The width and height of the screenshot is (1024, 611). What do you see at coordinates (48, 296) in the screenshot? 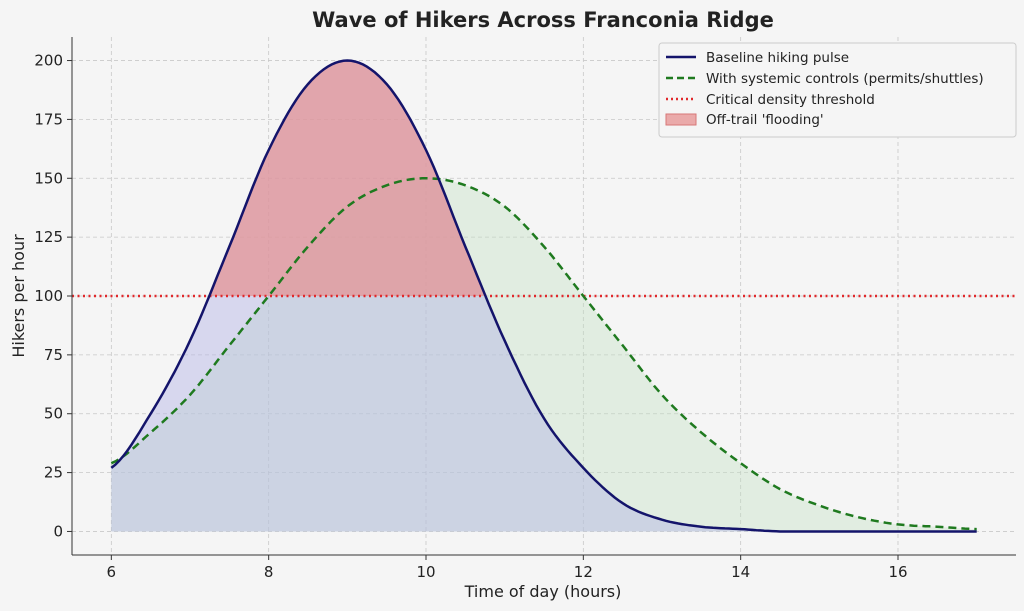
I see `y-tick-label: 100` at bounding box center [48, 296].